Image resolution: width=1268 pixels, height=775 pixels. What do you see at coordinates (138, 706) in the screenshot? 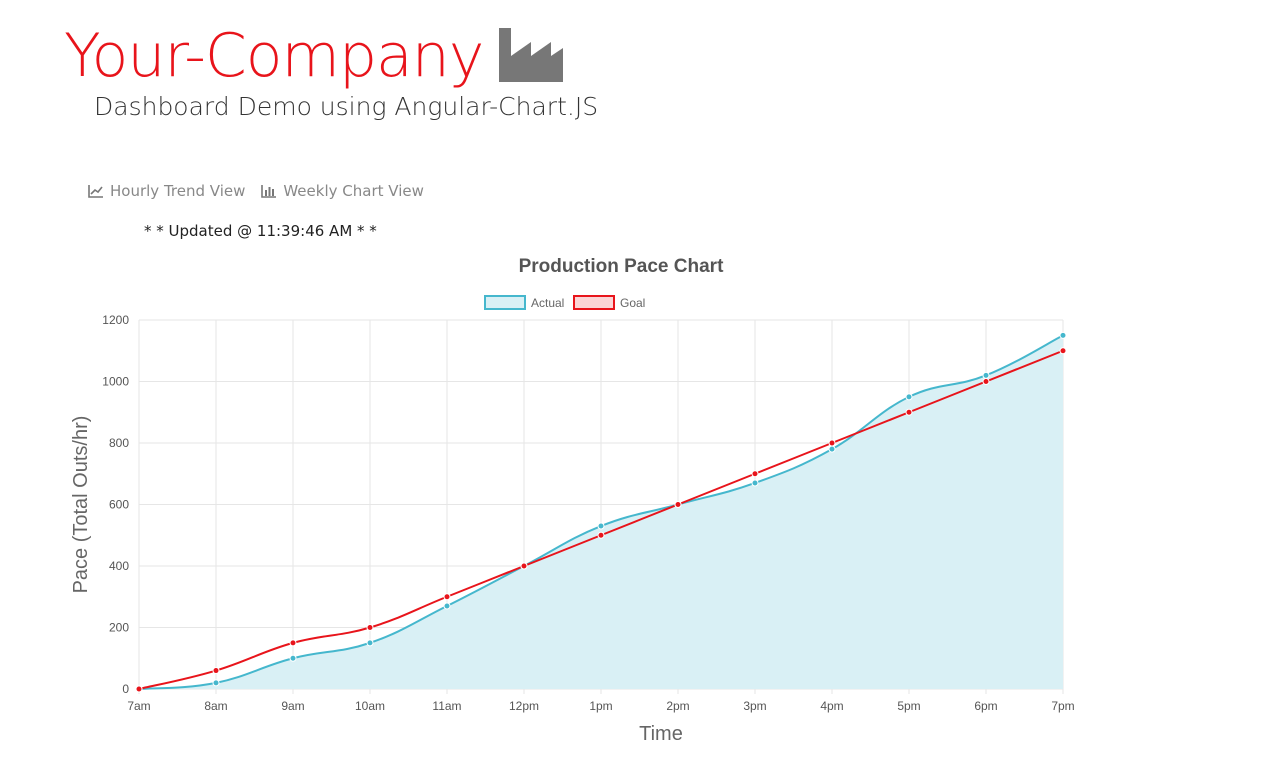
I see `x-tick-label: 7am` at bounding box center [138, 706].